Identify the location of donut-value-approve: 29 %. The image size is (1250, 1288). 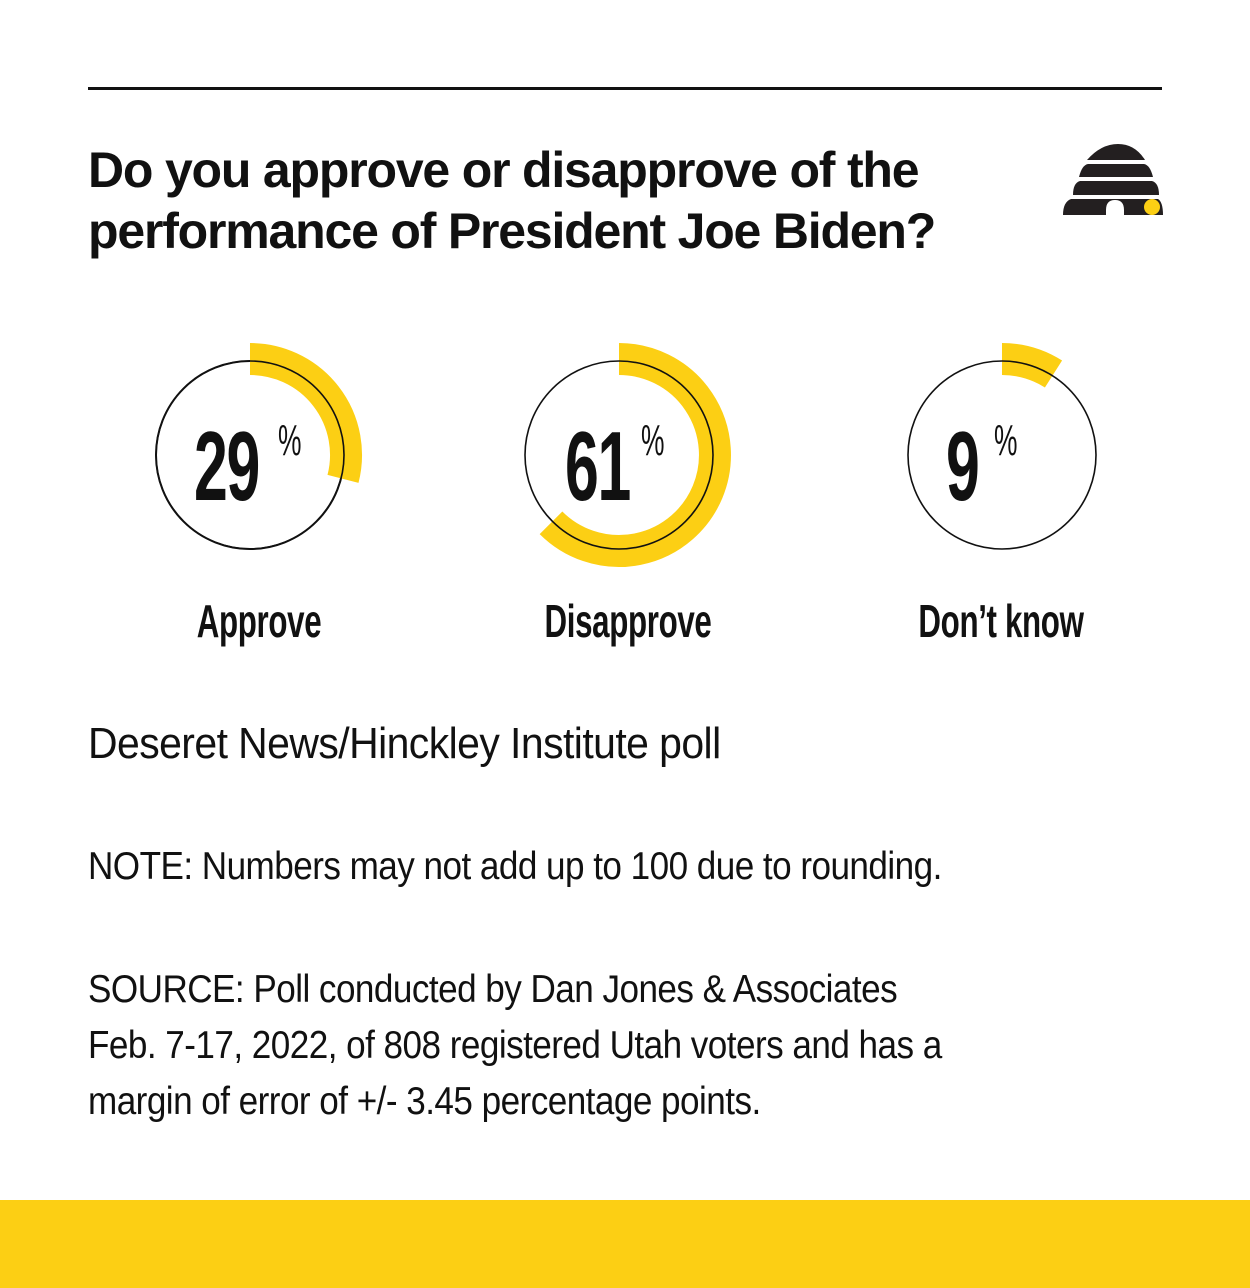
(250, 455).